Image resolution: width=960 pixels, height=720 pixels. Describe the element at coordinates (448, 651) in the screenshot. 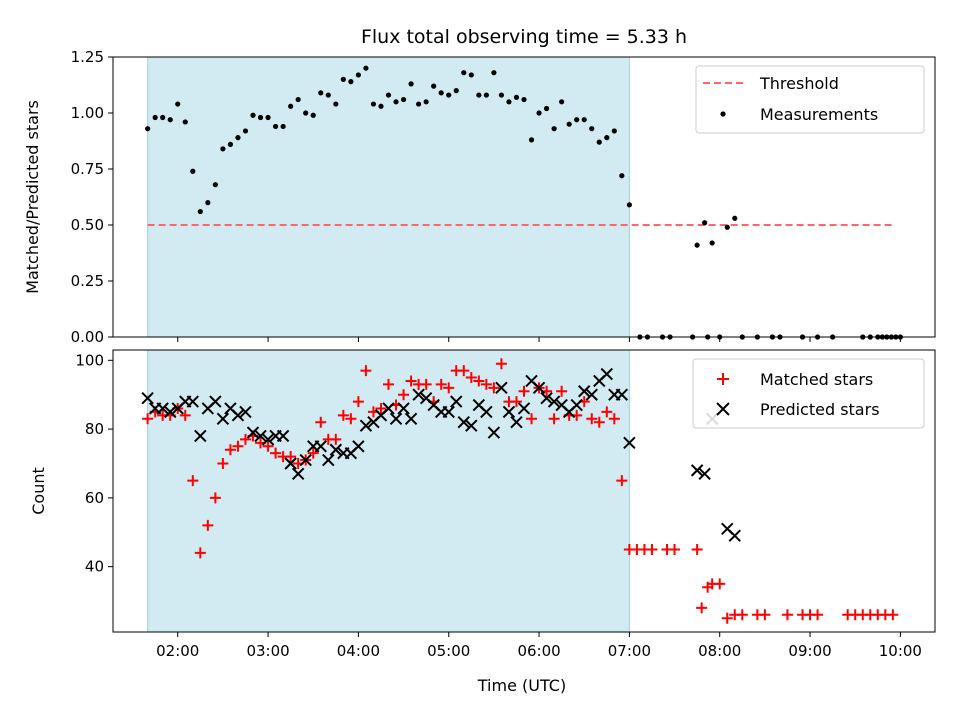

I see `bottom-xtick-label: 05:00` at that location.